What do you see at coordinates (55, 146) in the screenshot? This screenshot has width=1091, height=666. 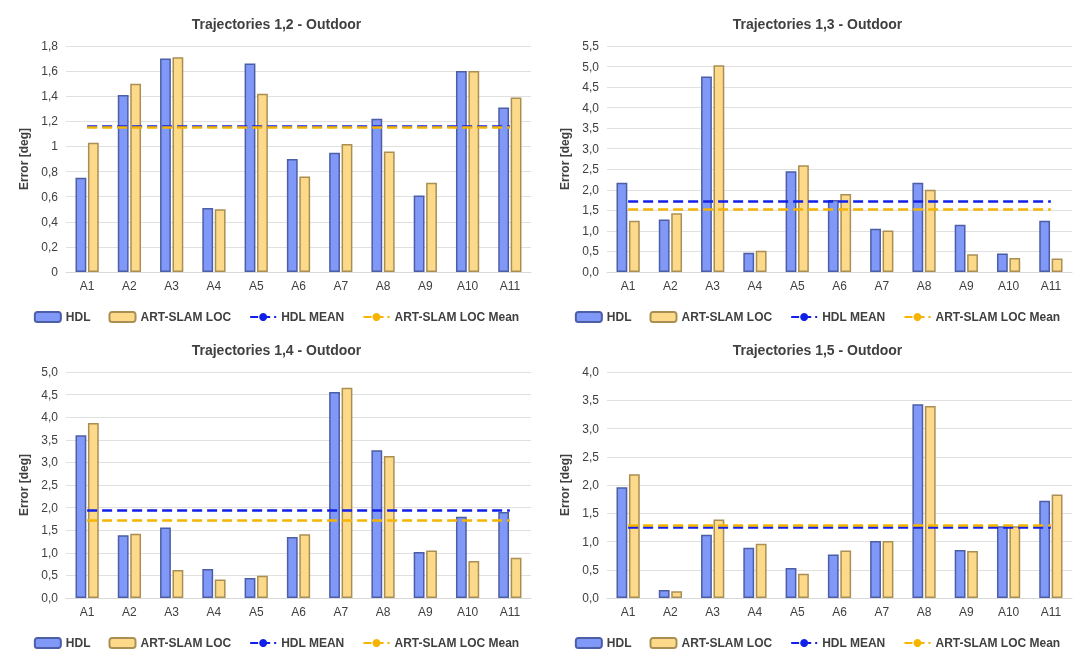 I see `y-tick-label: 1` at bounding box center [55, 146].